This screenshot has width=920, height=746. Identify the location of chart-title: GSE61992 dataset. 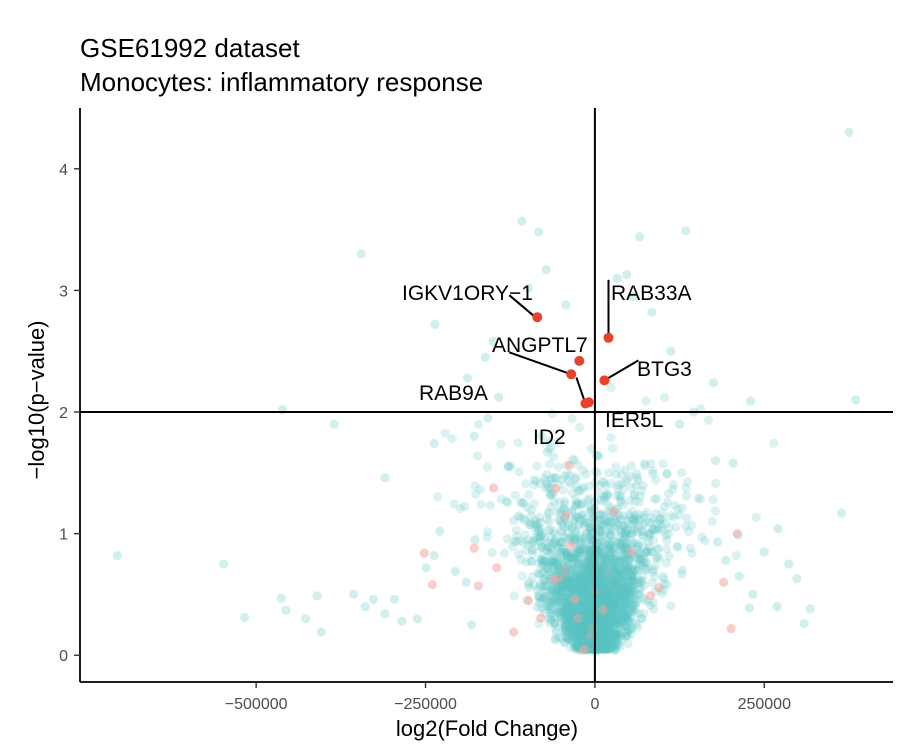
(190, 48).